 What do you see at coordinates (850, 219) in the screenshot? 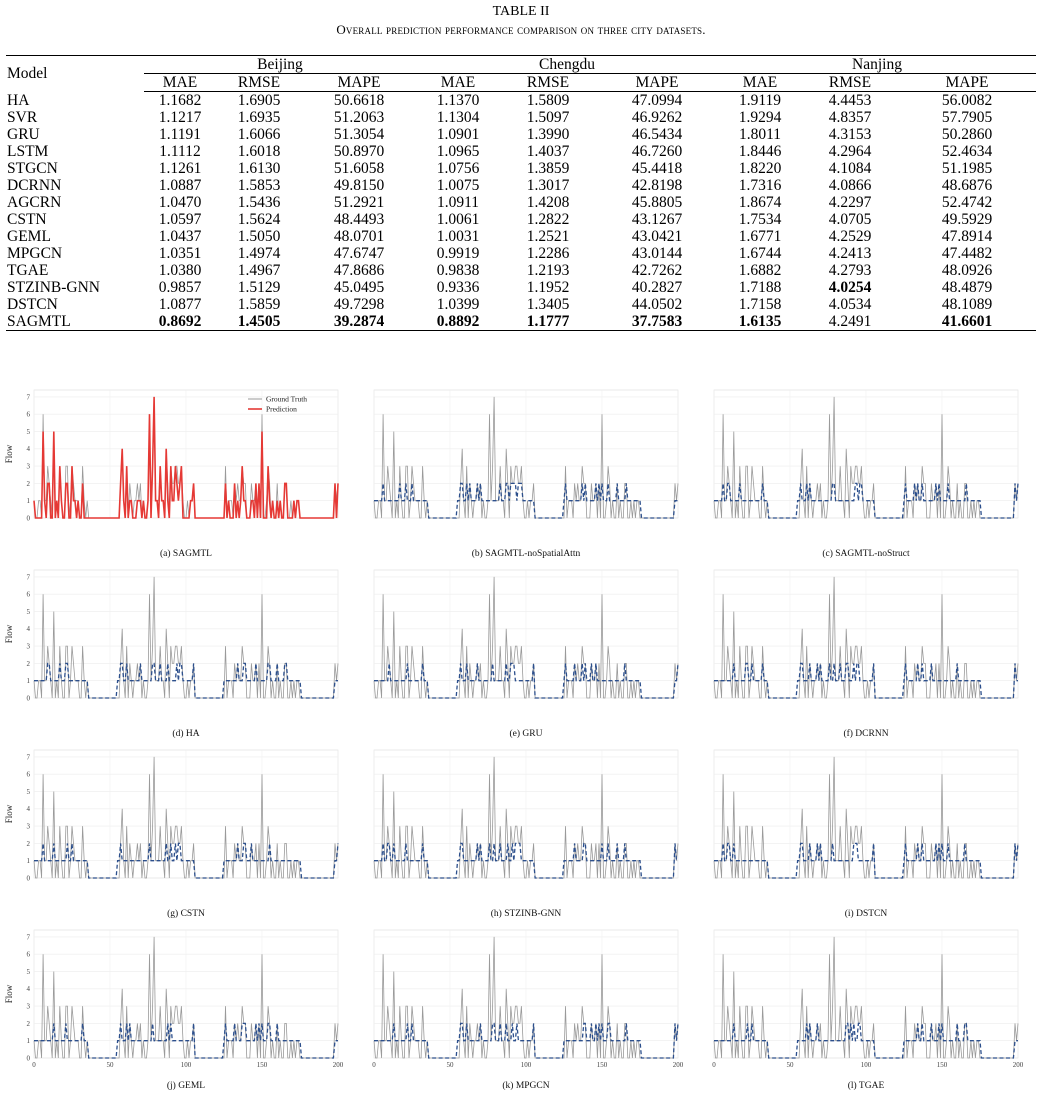
I see `metric-value-cell: 4.0705` at bounding box center [850, 219].